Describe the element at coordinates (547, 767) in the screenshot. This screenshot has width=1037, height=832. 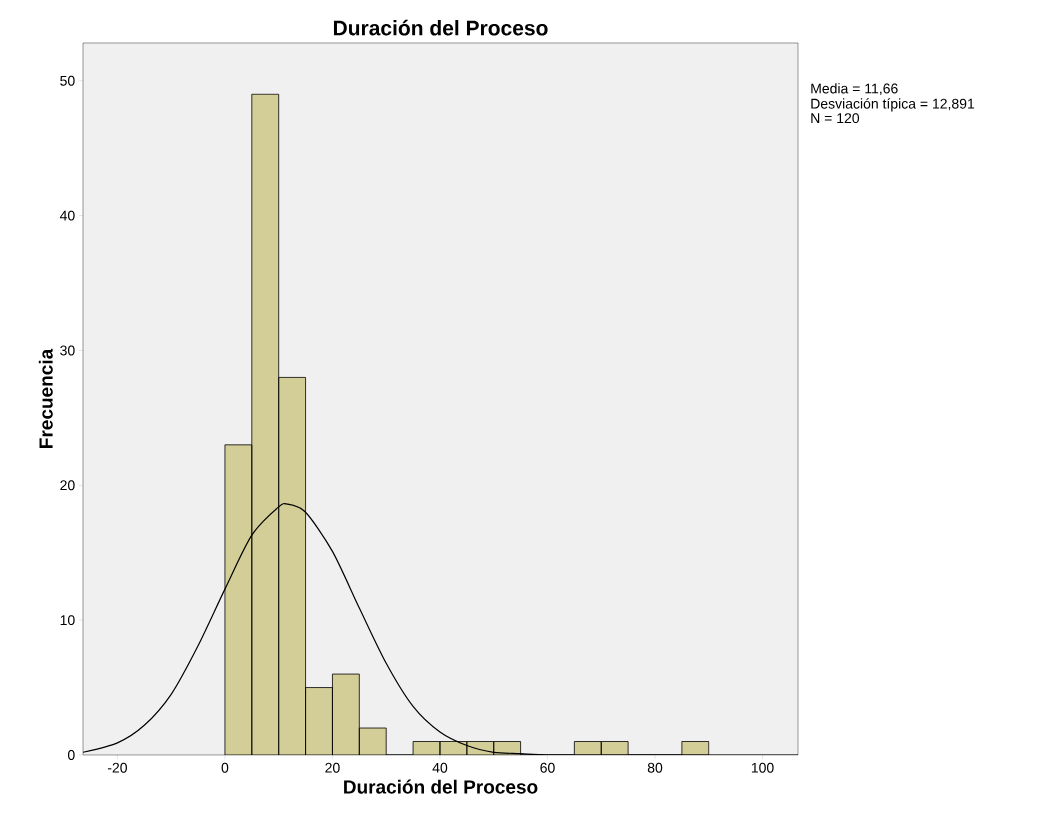
I see `x-tick-label: 60` at that location.